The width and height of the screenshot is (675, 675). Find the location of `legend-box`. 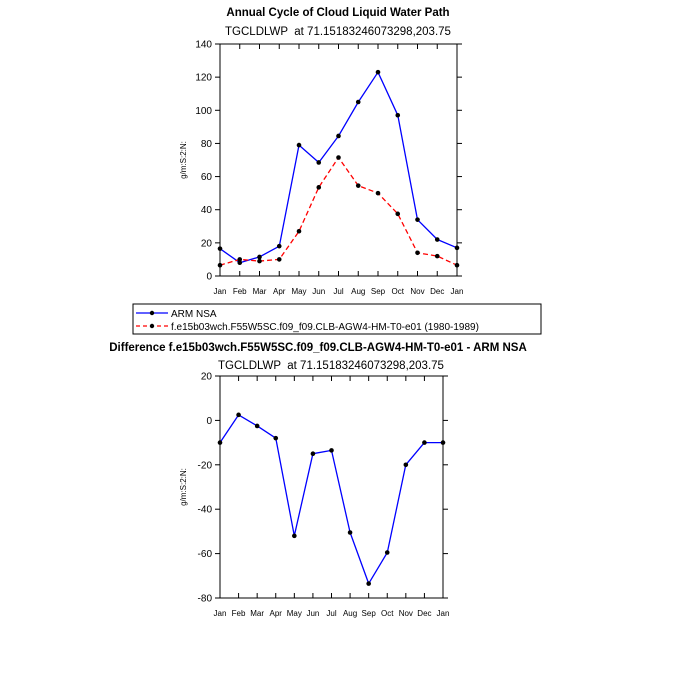

legend-box is located at coordinates (337, 319).